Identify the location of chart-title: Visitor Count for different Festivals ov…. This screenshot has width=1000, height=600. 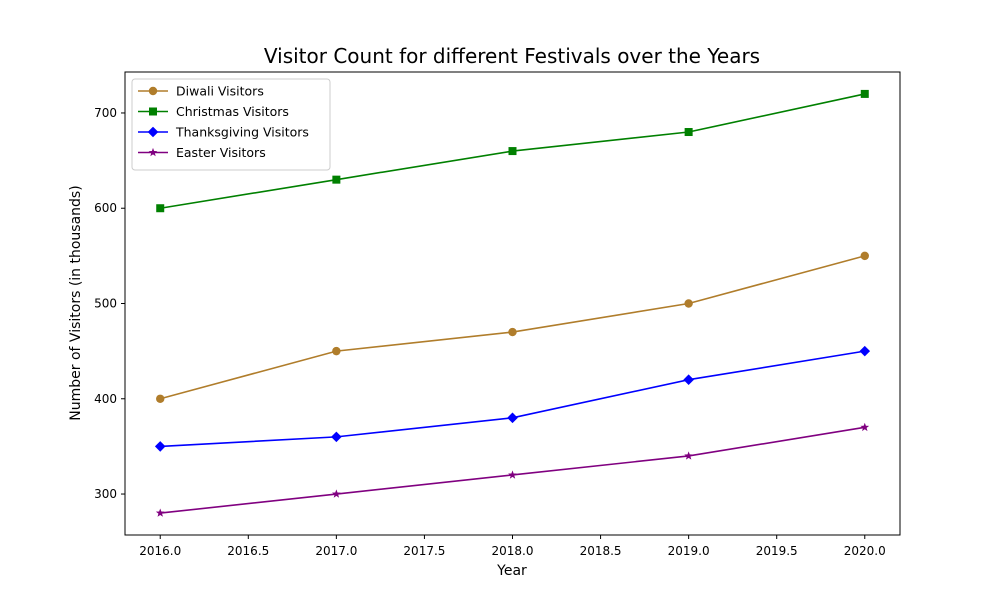
(512, 56).